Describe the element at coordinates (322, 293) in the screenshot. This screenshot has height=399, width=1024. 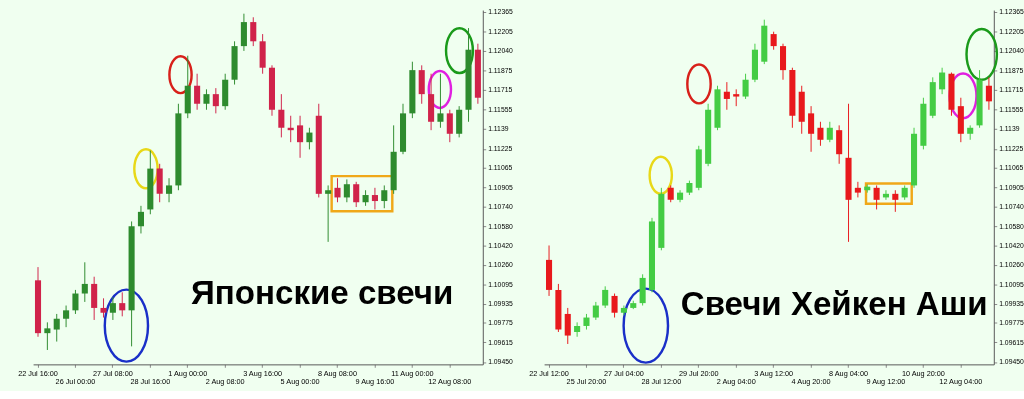
I see `annotation: Японские свечи` at that location.